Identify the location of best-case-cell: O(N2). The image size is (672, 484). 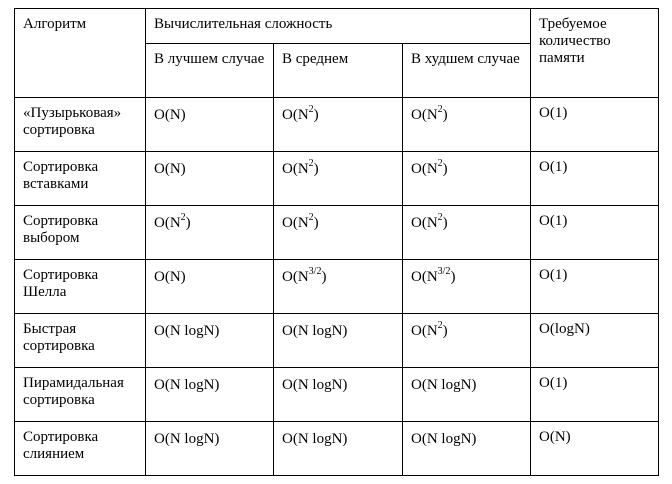
(209, 232).